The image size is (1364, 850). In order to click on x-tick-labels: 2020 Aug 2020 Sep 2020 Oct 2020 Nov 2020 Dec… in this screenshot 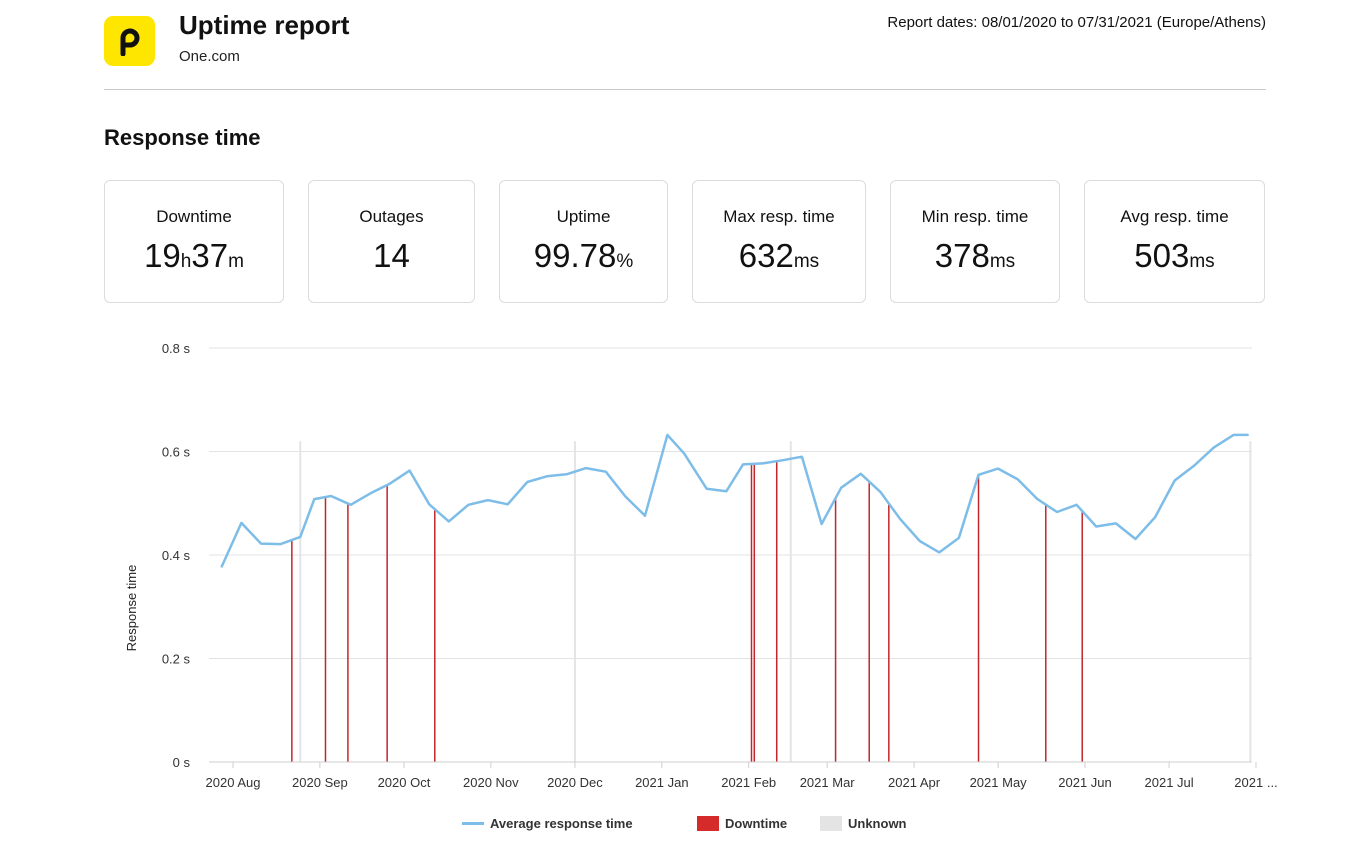, I will do `click(742, 782)`.